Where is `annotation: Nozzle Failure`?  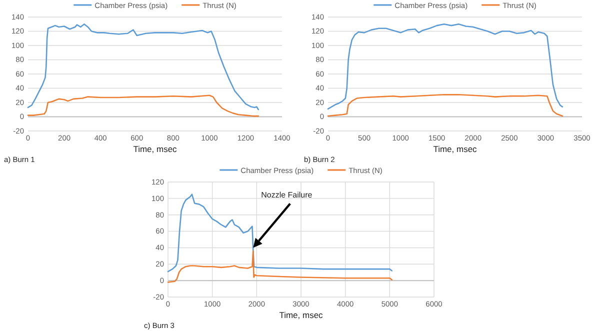 annotation: Nozzle Failure is located at coordinates (287, 195).